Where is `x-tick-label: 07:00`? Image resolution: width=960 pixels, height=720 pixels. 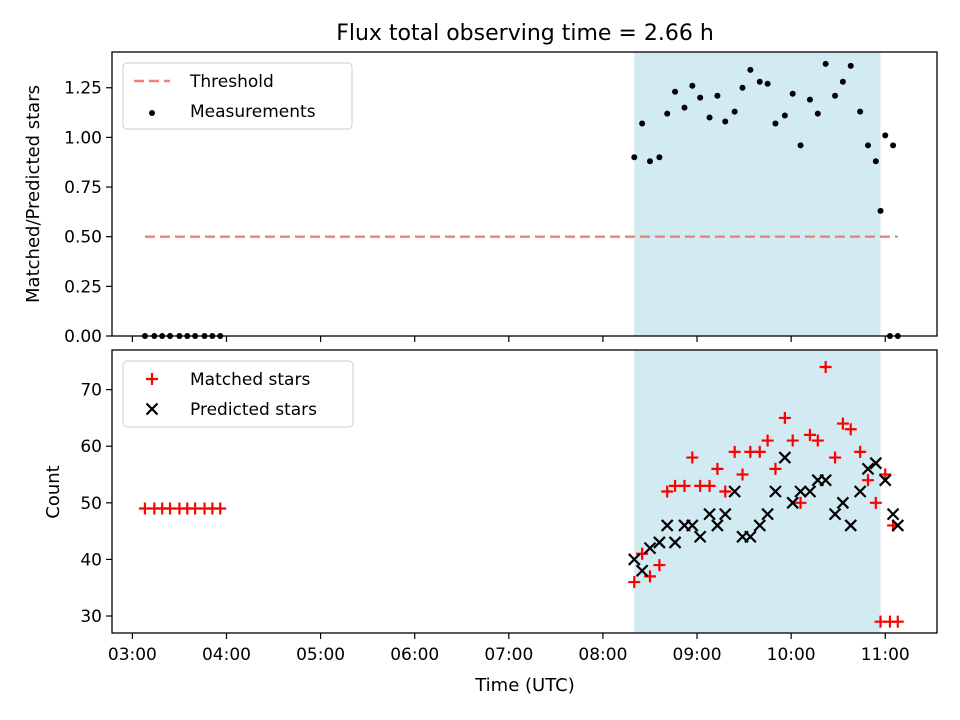 x-tick-label: 07:00 is located at coordinates (508, 655).